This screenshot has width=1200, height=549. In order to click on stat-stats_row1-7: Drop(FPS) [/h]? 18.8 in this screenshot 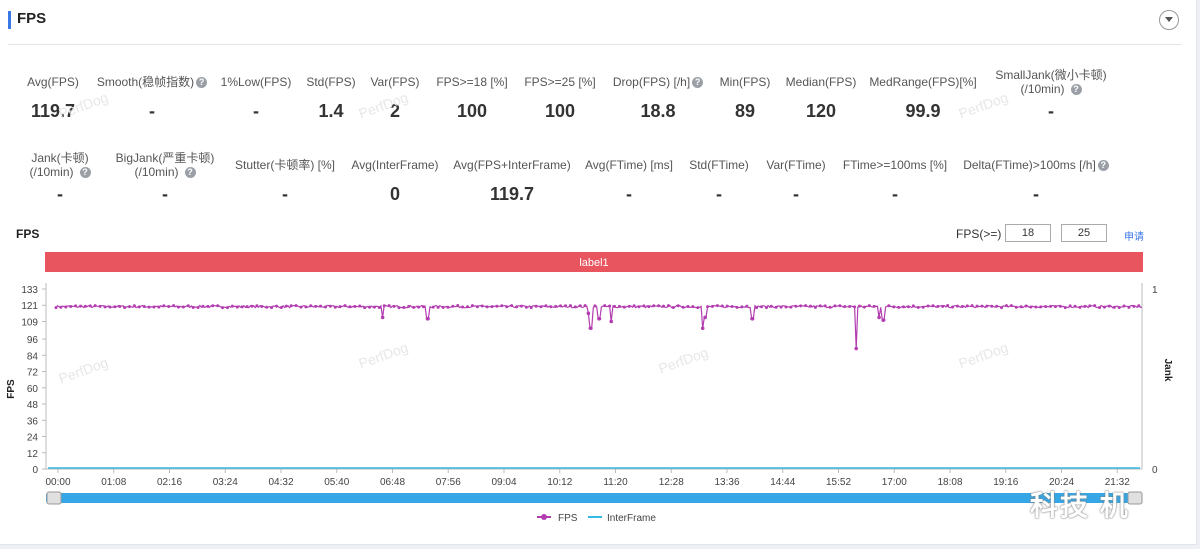, I will do `click(658, 105)`.